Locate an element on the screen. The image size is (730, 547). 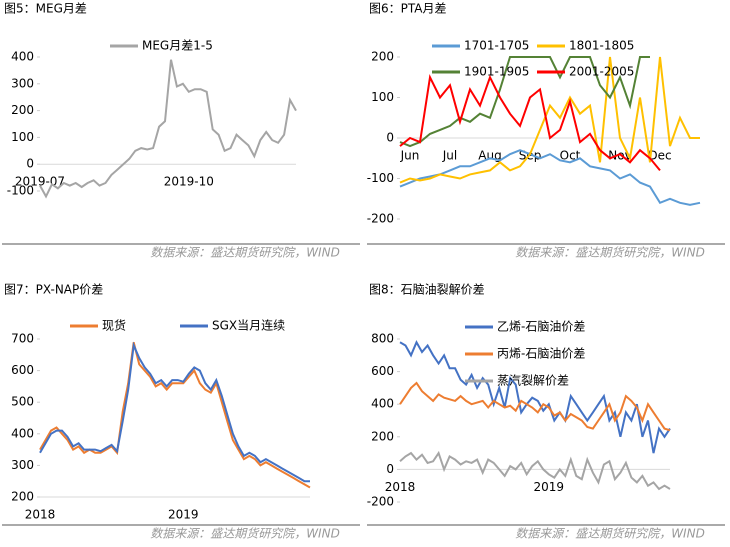
legend-label: 乙烯-石脑油价差 is located at coordinates (541, 327).